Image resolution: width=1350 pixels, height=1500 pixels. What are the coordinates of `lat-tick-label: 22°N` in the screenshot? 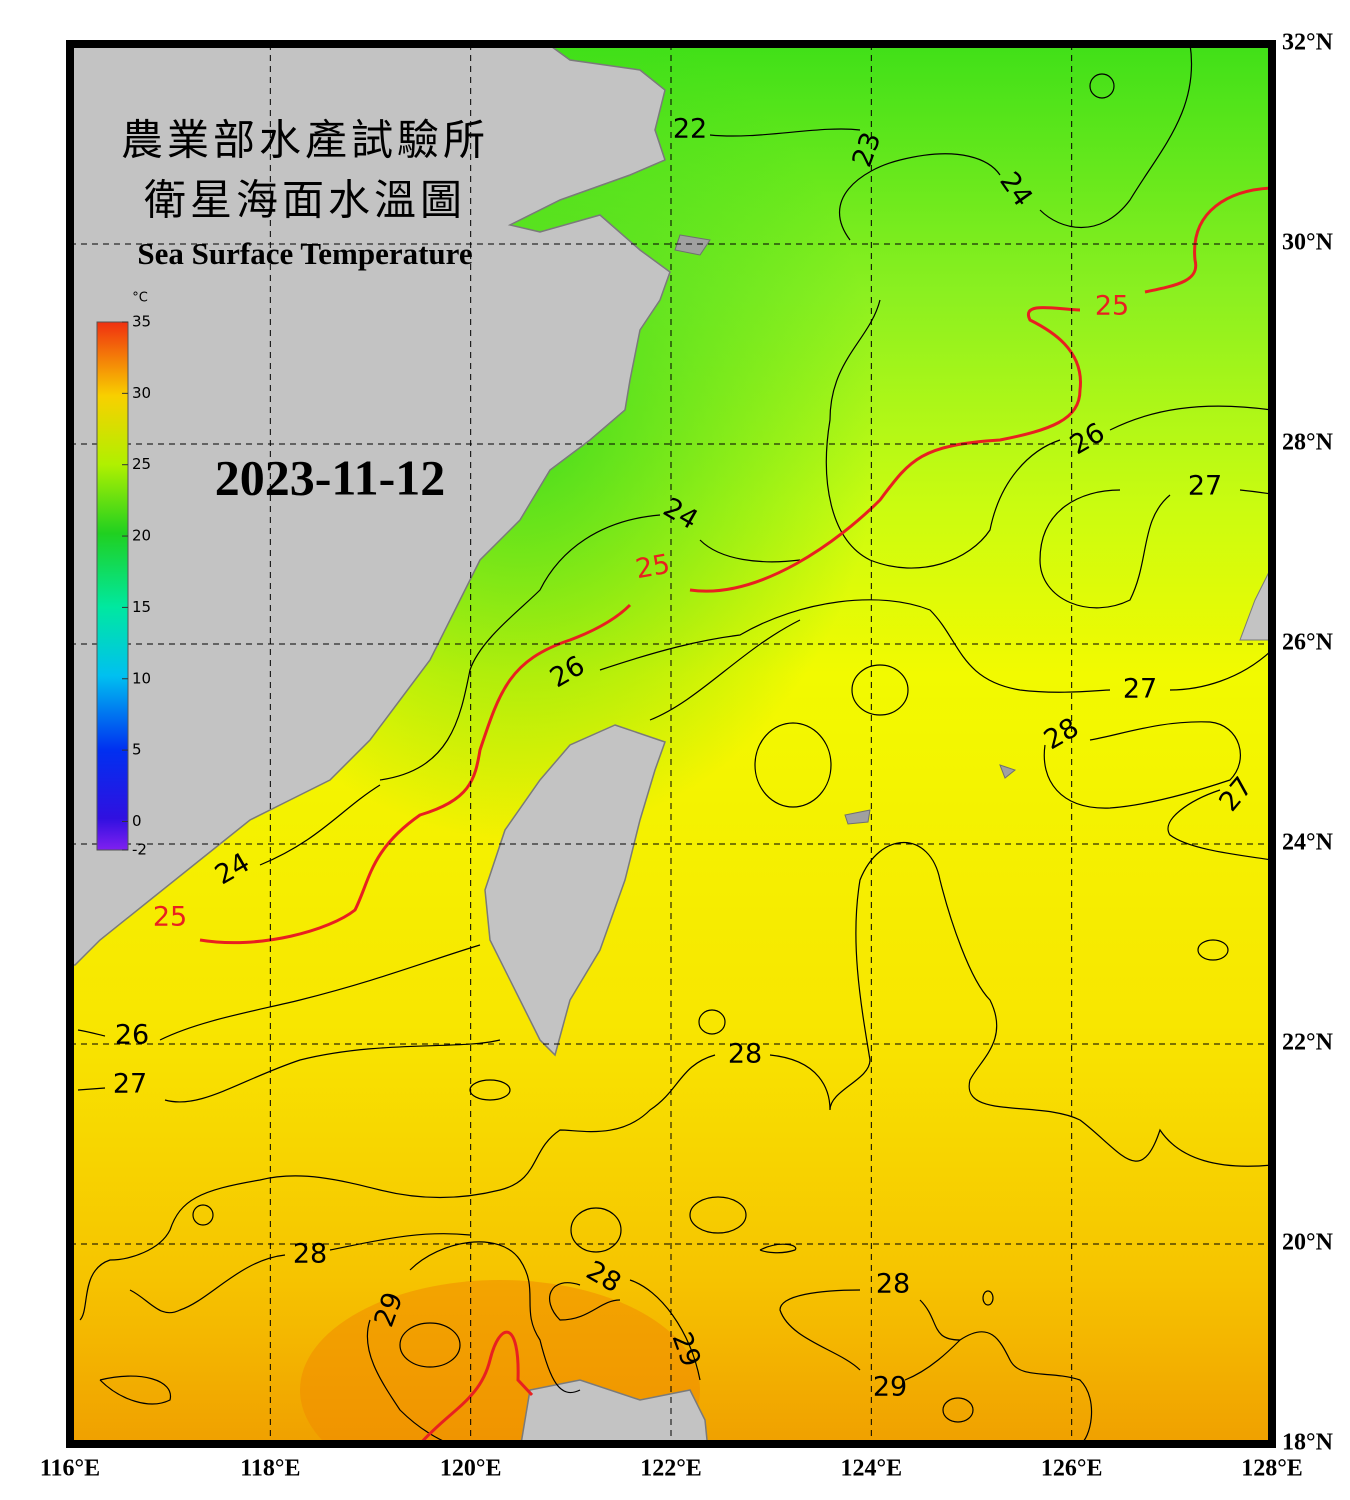 It's located at (1308, 1043).